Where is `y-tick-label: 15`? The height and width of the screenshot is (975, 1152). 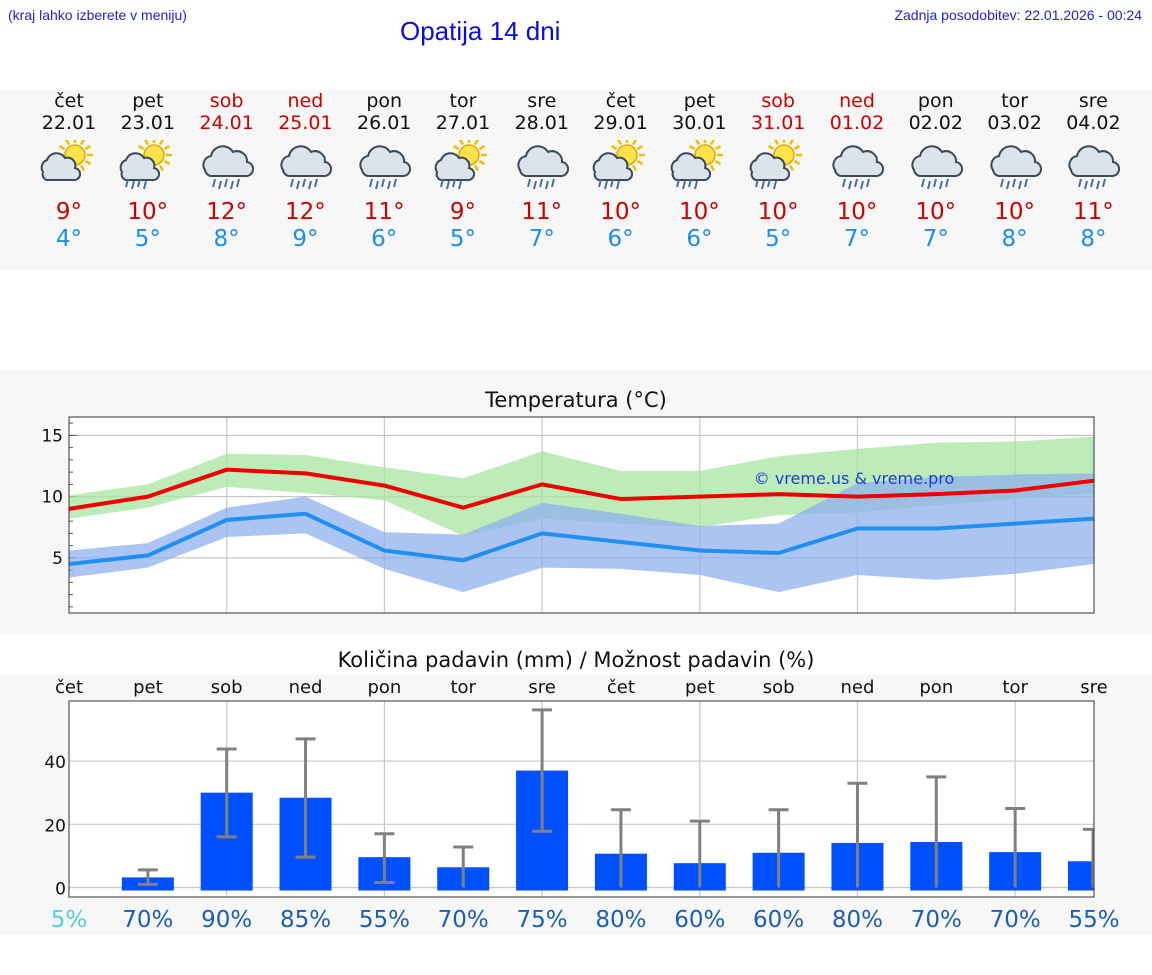 y-tick-label: 15 is located at coordinates (52, 436).